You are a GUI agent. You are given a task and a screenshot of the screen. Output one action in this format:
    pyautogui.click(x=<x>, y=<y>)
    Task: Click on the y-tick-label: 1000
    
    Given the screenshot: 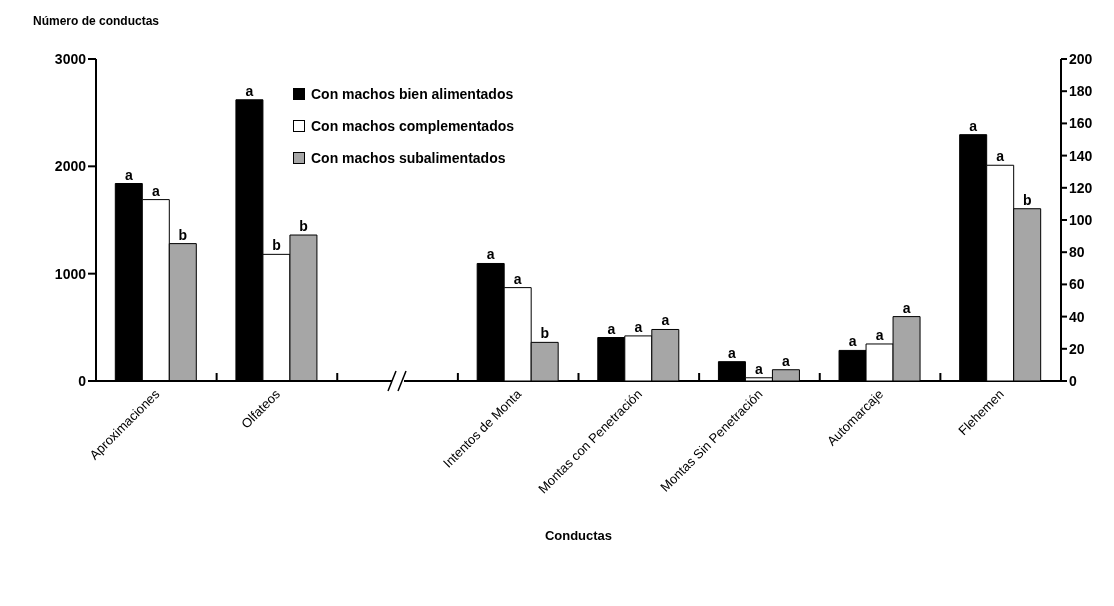 What is the action you would take?
    pyautogui.click(x=70, y=273)
    